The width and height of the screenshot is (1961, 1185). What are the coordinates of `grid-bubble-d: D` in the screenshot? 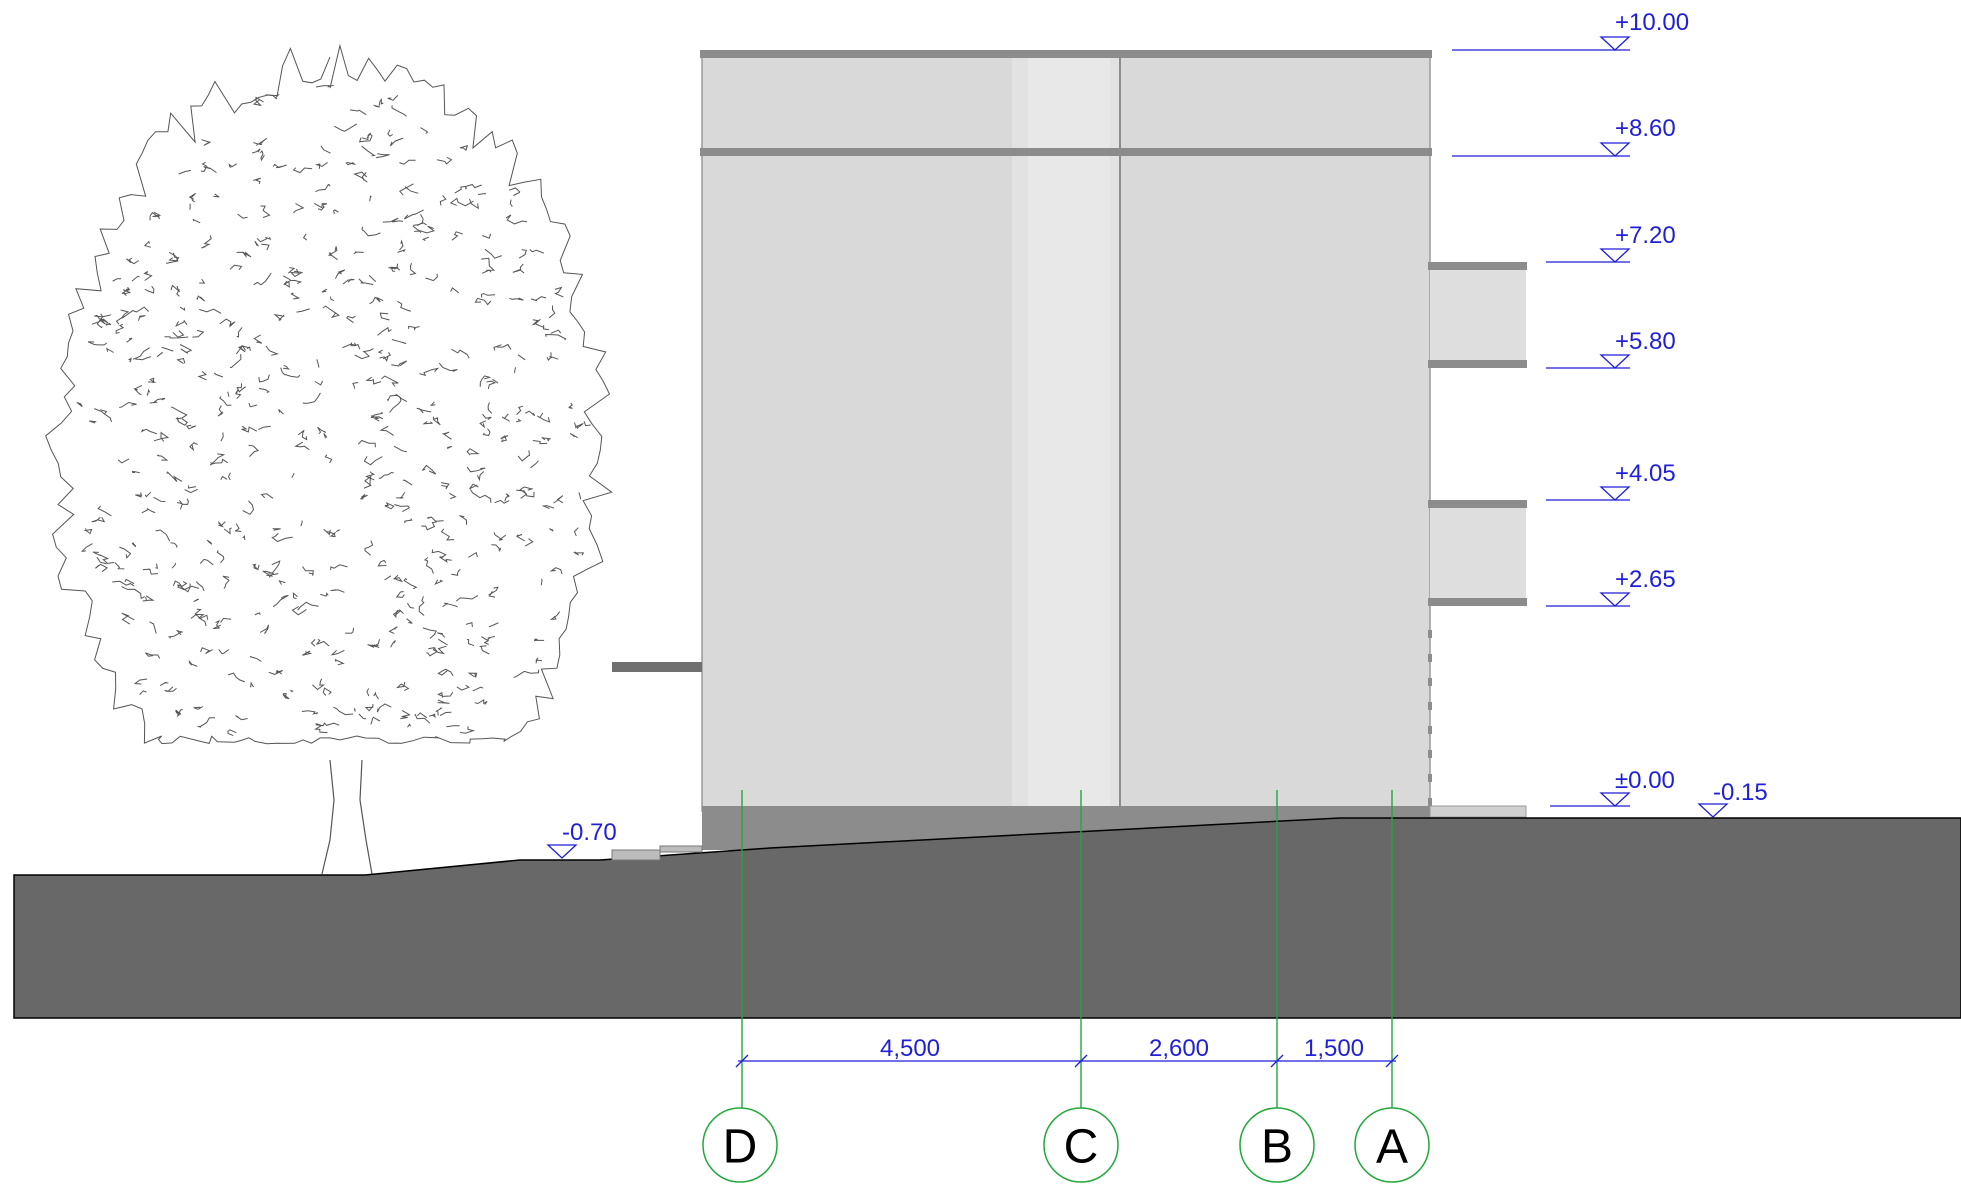 It's located at (740, 1145).